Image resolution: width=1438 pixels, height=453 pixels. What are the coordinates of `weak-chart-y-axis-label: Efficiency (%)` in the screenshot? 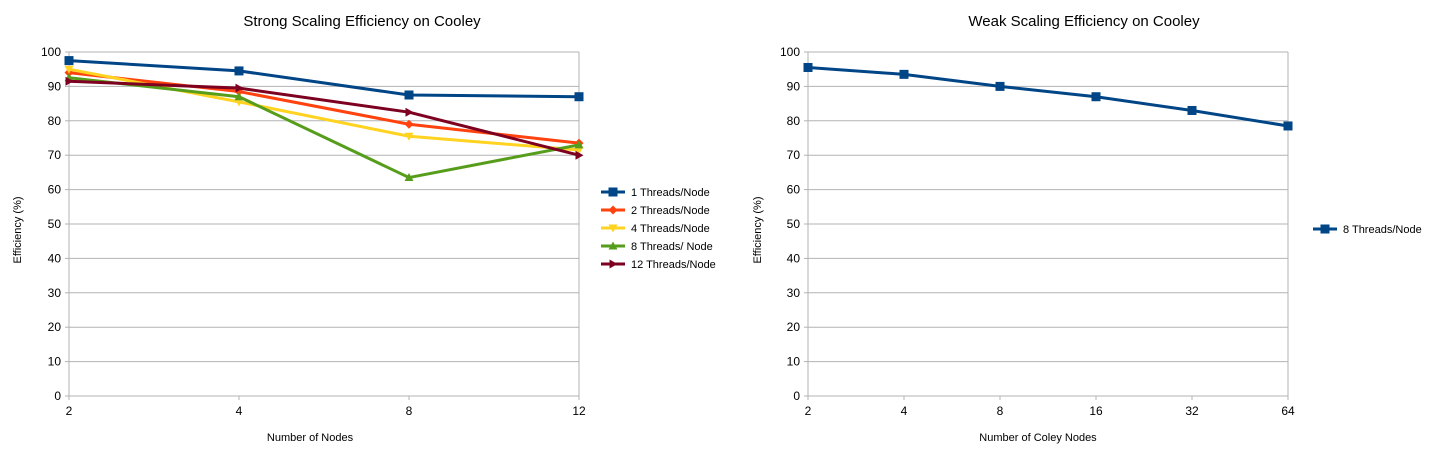 It's located at (758, 229).